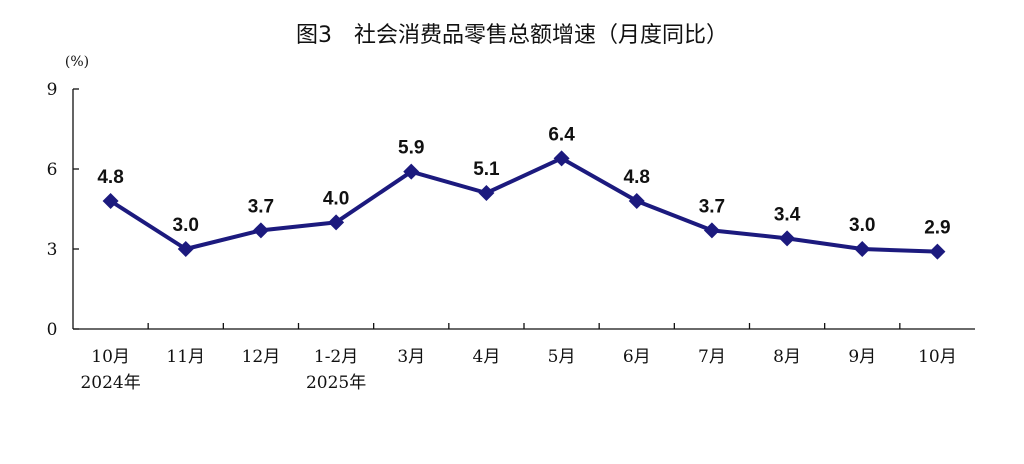 The height and width of the screenshot is (464, 1024). I want to click on x-tick-label: 10月, so click(937, 357).